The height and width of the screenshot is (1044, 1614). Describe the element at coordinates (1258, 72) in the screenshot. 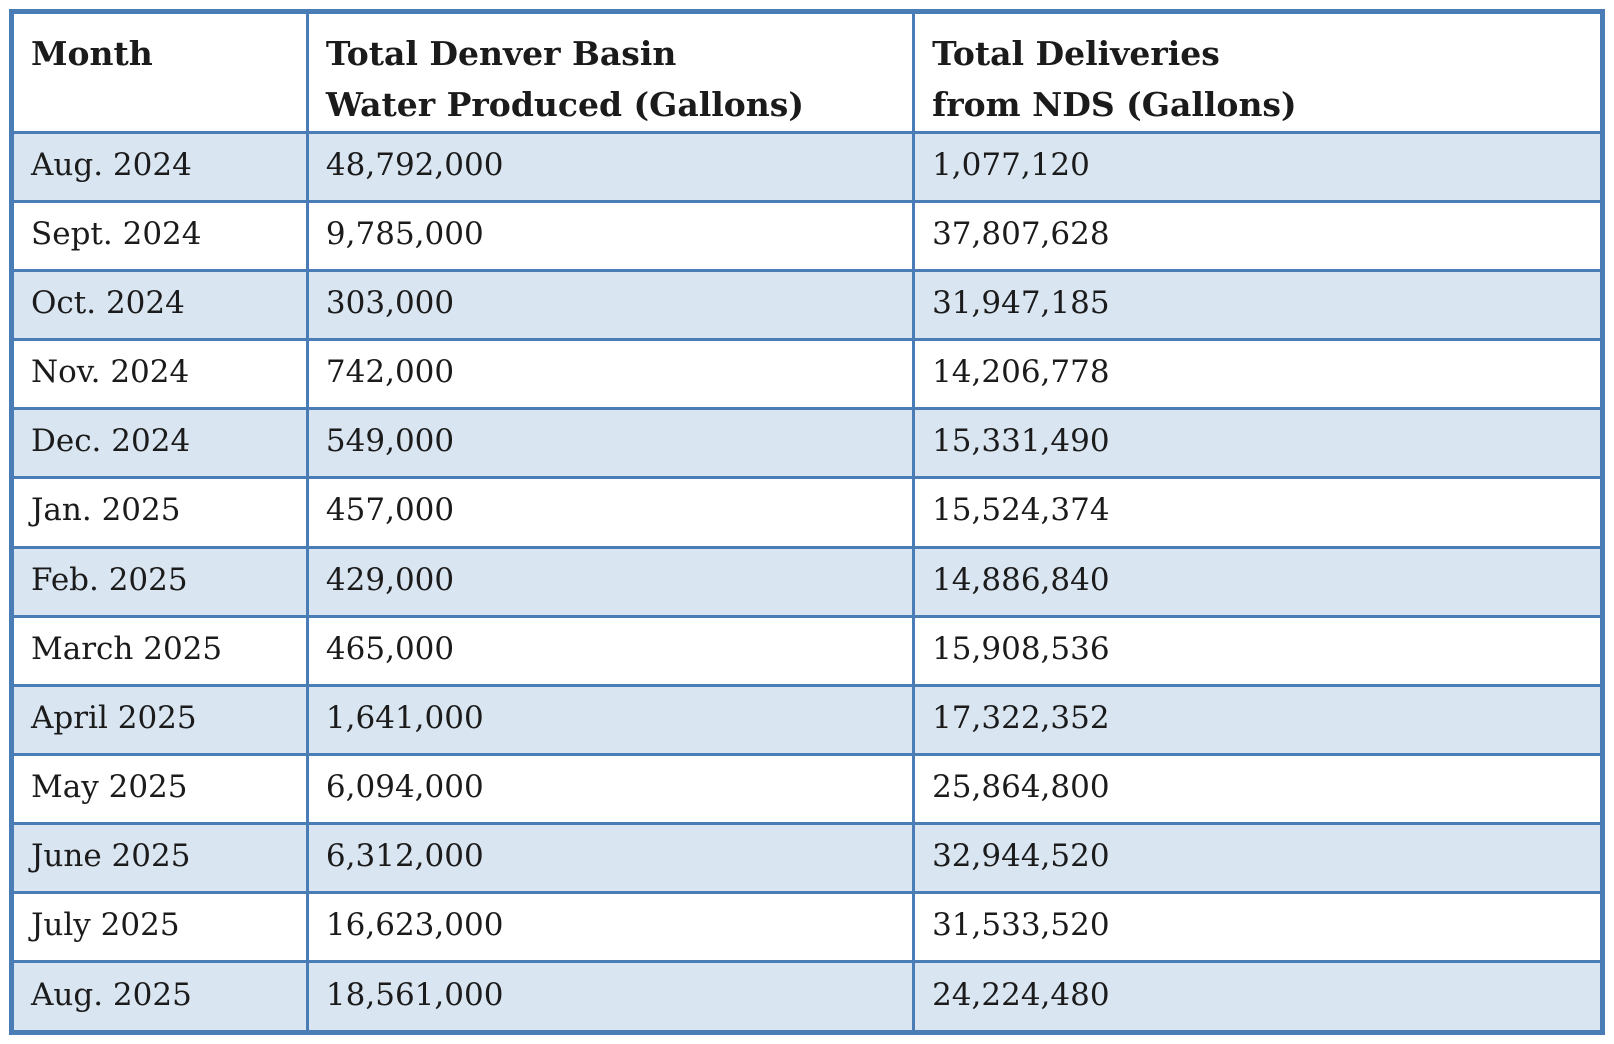

I see `column-header-deliveries: Total Deliveries from NDS (Gallons)` at that location.